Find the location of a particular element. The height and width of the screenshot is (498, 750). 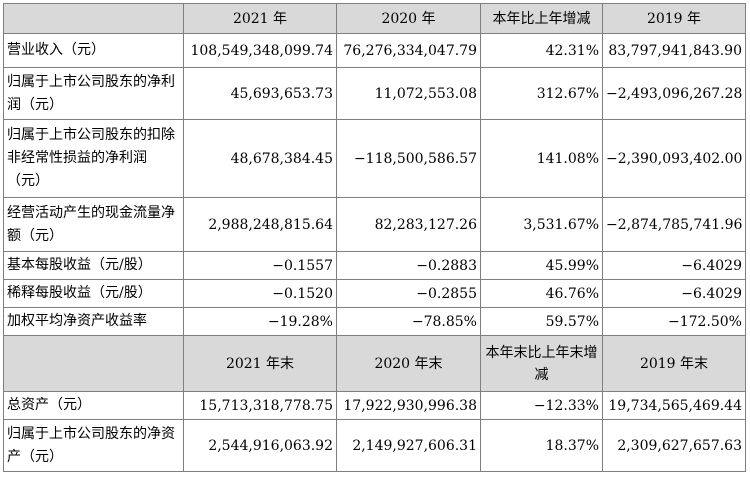

header-2020-end: 2020 年末 is located at coordinates (408, 363).